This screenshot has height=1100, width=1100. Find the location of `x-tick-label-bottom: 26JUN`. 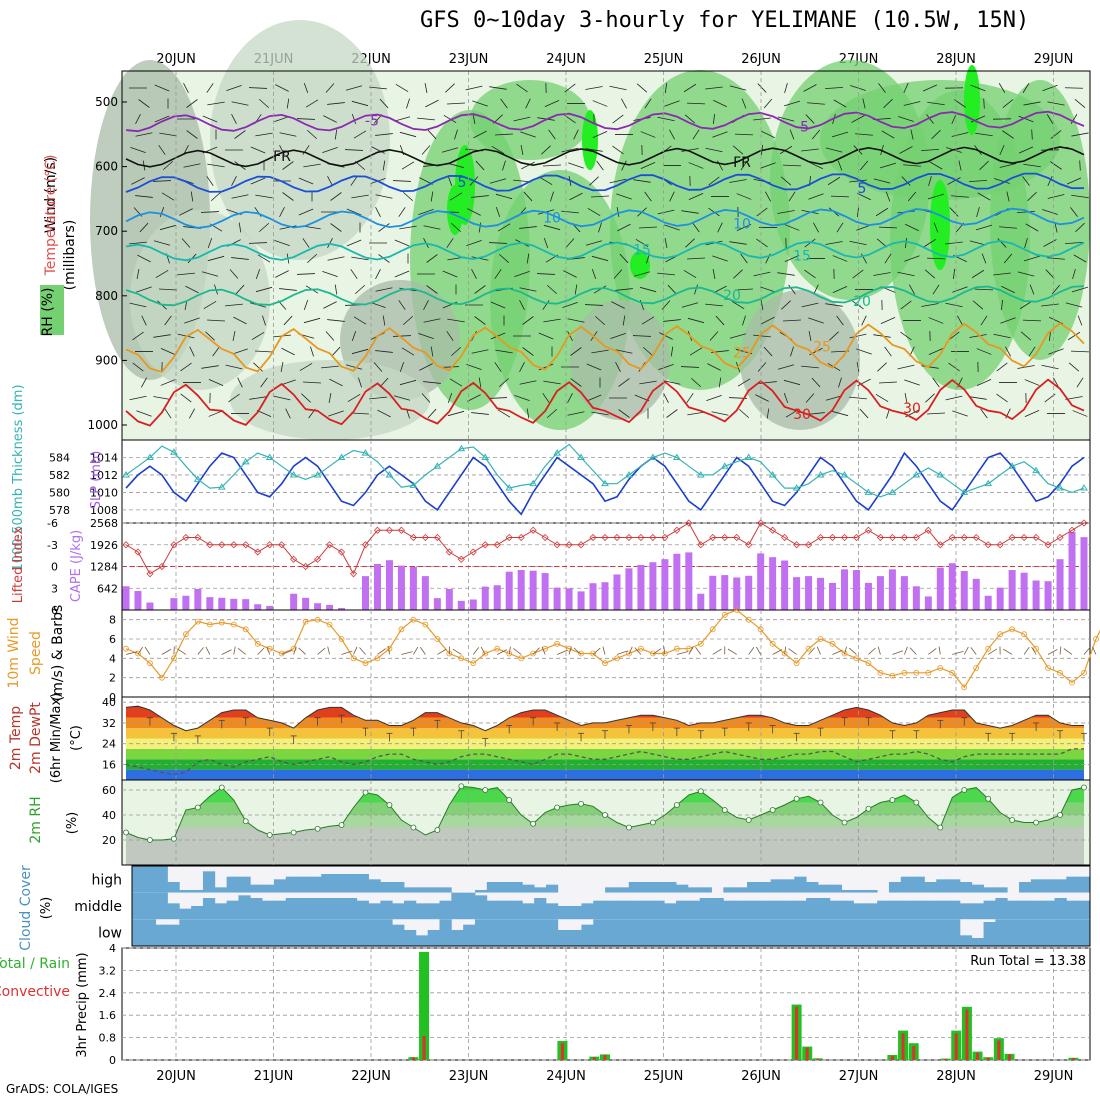

x-tick-label-bottom: 26JUN is located at coordinates (761, 1076).